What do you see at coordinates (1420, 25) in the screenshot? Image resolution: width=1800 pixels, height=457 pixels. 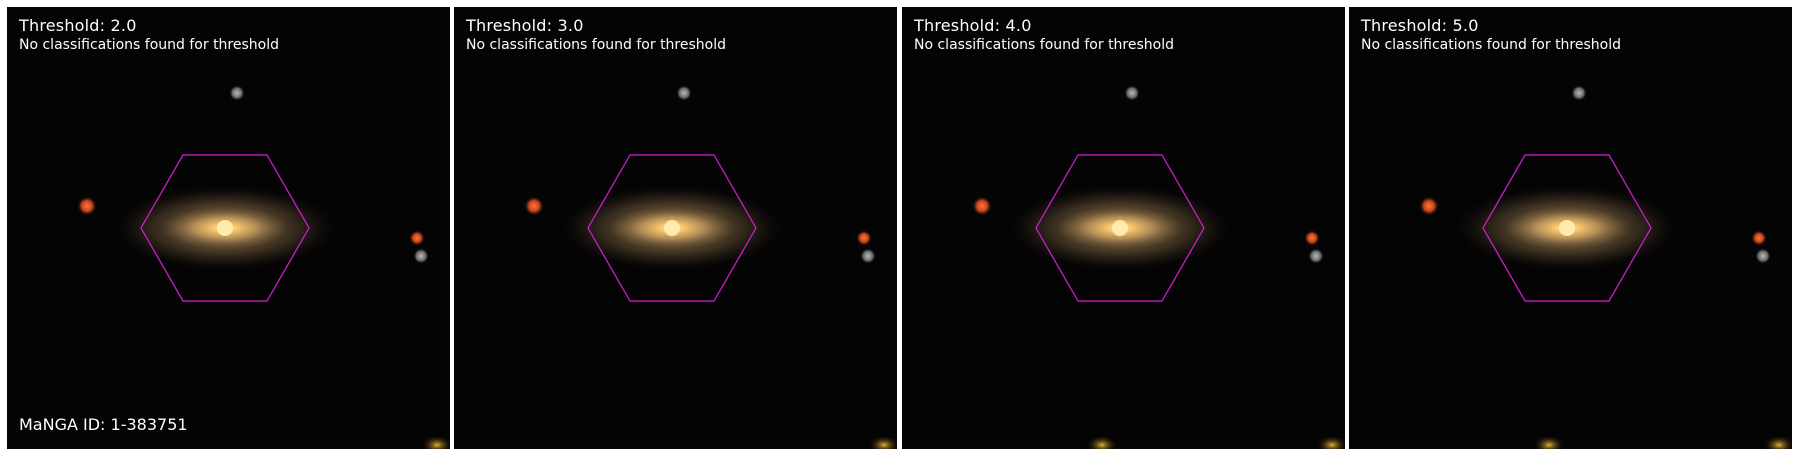 I see `panel-title: Threshold: 5.0` at bounding box center [1420, 25].